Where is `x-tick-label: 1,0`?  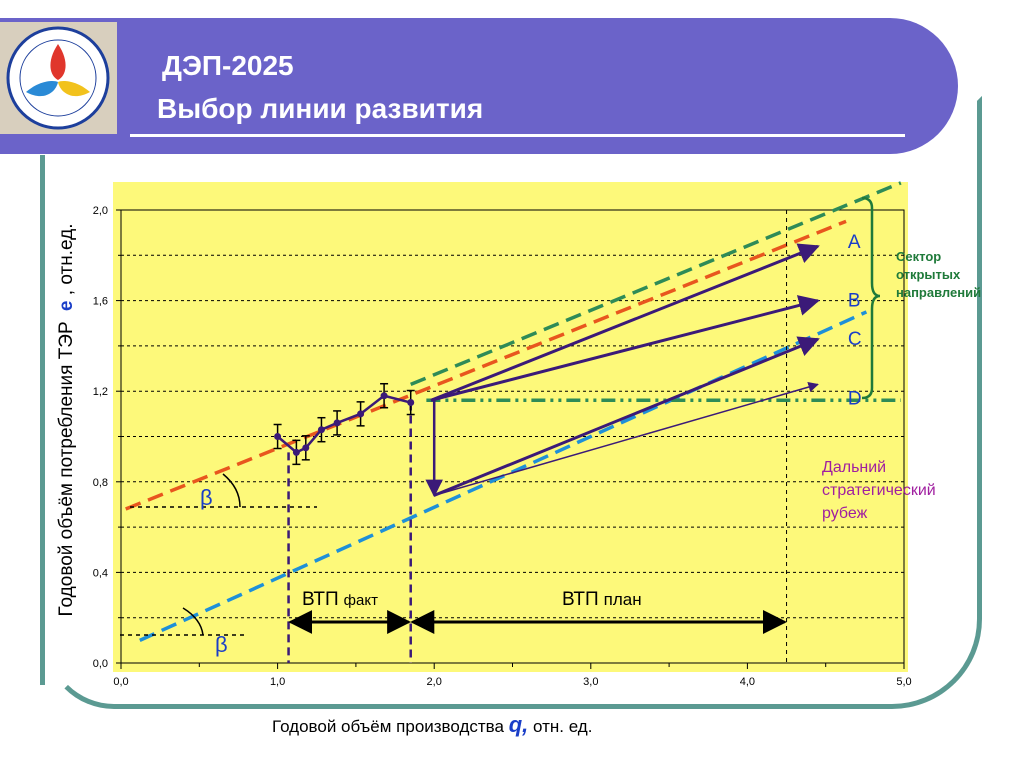 x-tick-label: 1,0 is located at coordinates (277, 682).